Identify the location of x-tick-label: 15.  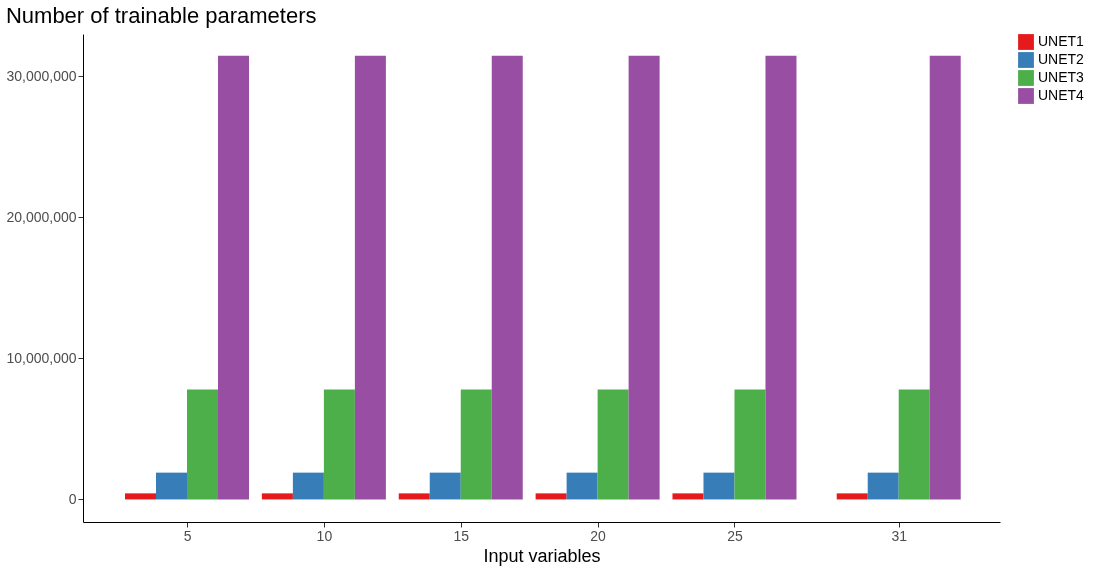
(461, 535).